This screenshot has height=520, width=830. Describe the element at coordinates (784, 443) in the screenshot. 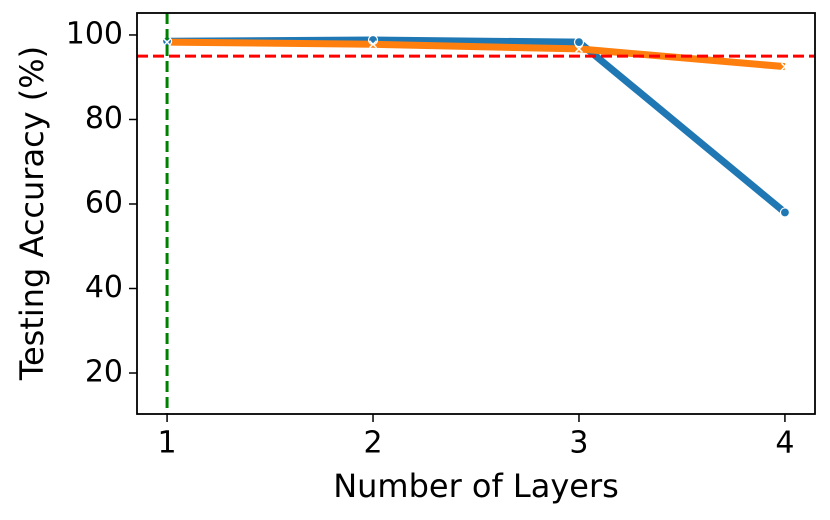

I see `x-tick-label: 4` at that location.